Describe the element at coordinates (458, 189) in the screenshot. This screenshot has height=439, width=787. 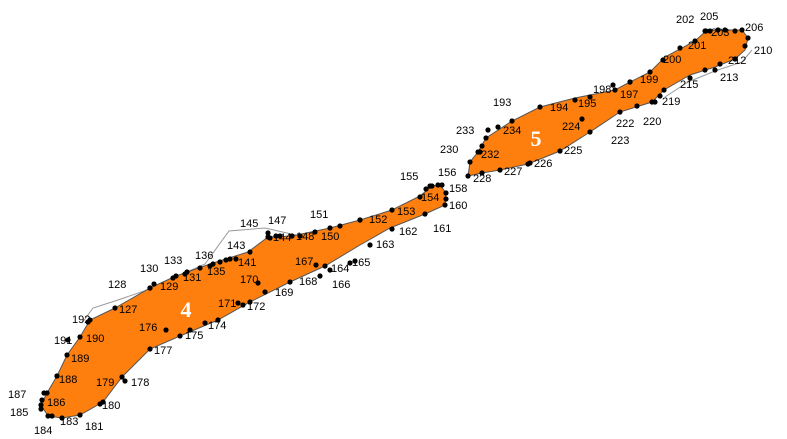
I see `vertex-label-158: 158` at that location.